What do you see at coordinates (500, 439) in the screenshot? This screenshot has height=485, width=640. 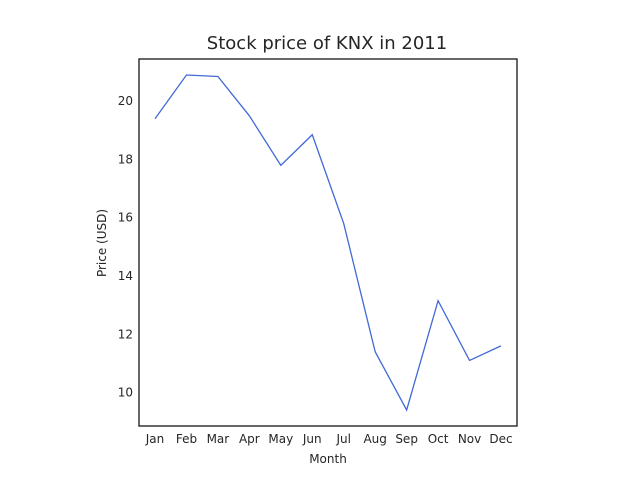 I see `x-tick-label: Dec` at bounding box center [500, 439].